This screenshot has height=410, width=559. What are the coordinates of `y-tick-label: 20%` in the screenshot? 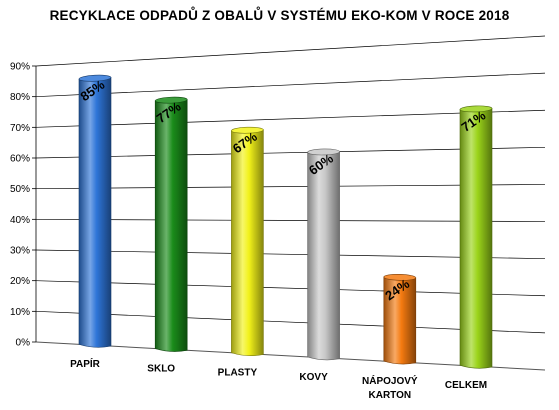 It's located at (20, 281).